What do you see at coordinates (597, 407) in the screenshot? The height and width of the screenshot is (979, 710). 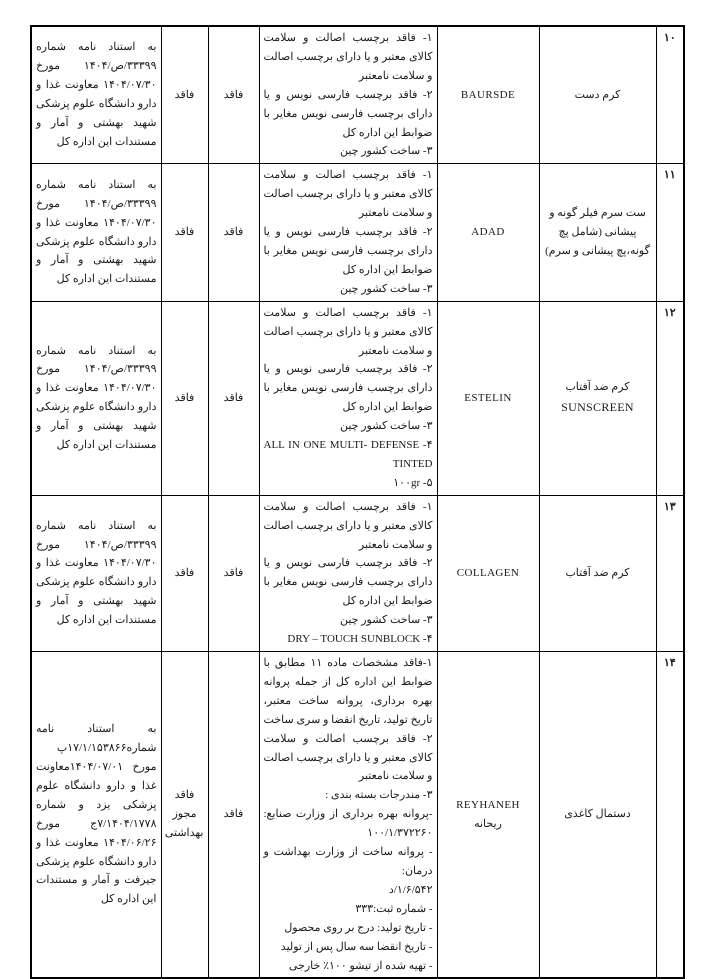 I see `product-name-en: SUNSCREEN` at bounding box center [597, 407].